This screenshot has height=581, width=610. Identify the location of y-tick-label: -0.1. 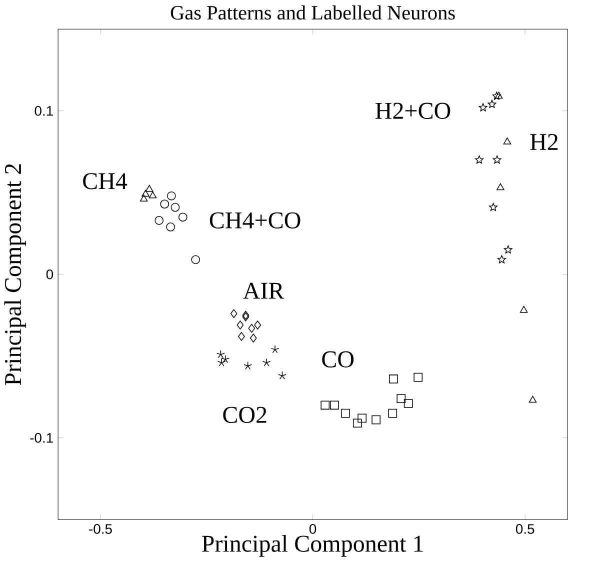
(41, 437).